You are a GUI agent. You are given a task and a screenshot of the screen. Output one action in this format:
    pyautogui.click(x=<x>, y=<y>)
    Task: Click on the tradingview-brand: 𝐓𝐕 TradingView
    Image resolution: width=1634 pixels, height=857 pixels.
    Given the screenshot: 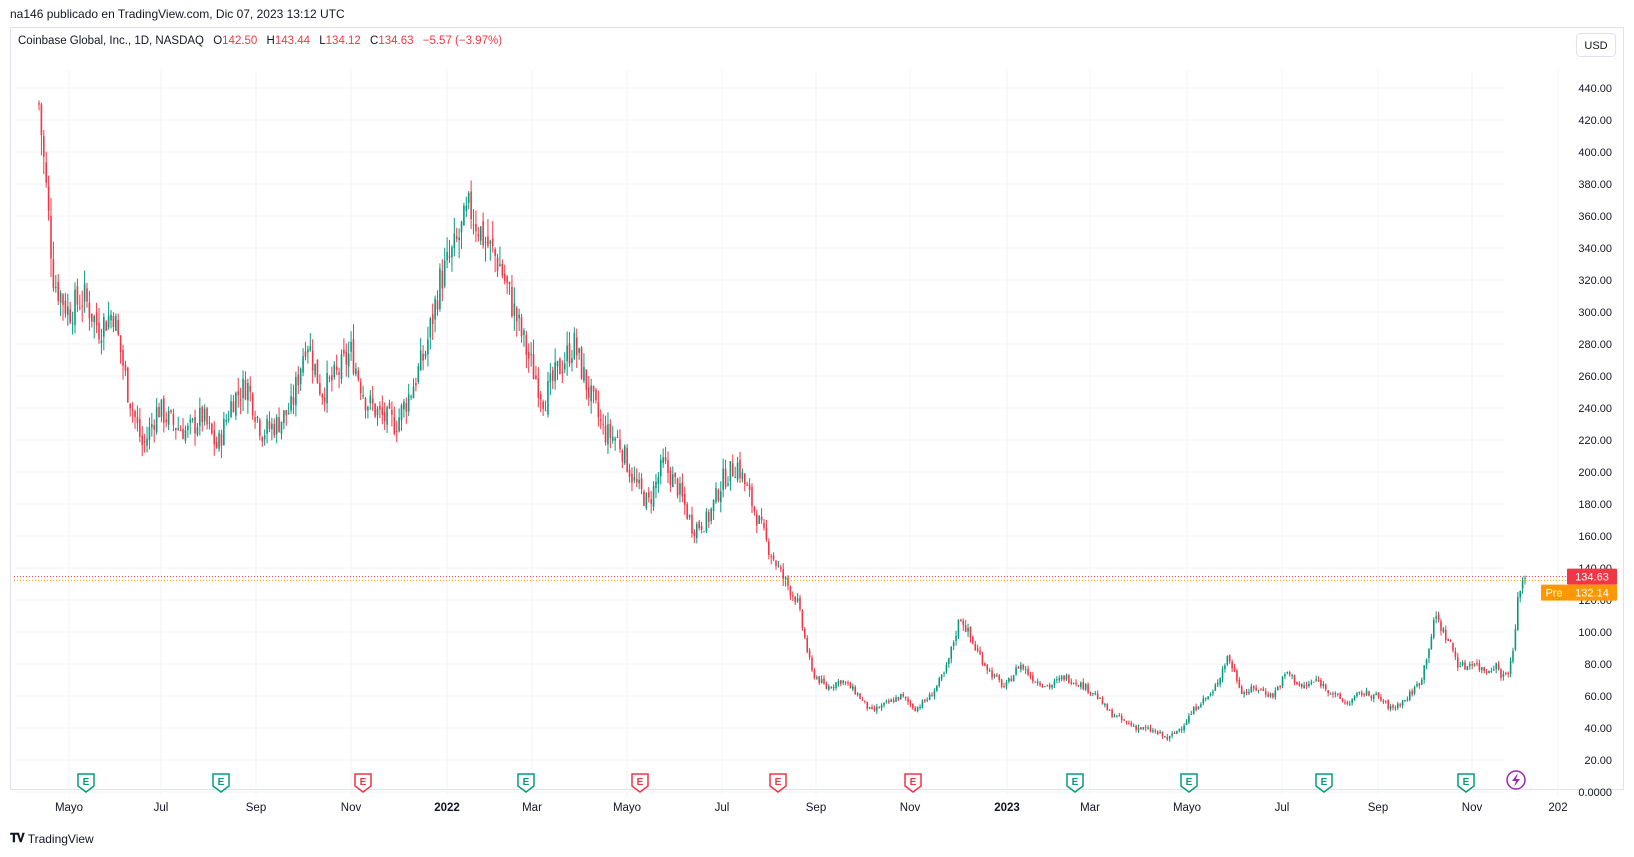 What is the action you would take?
    pyautogui.click(x=52, y=838)
    